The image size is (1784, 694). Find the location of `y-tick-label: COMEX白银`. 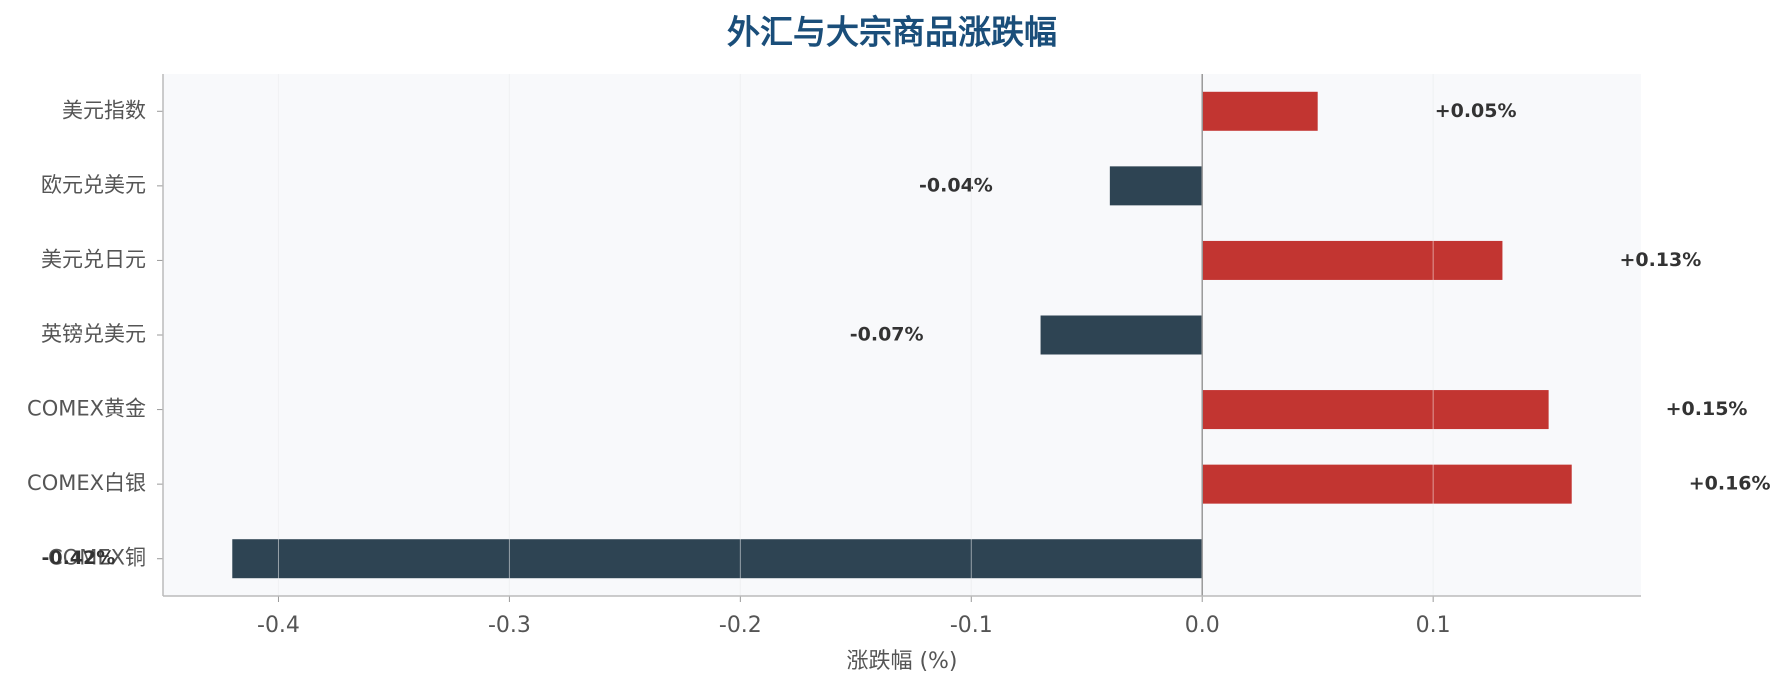

y-tick-label: COMEX白银 is located at coordinates (86, 483).